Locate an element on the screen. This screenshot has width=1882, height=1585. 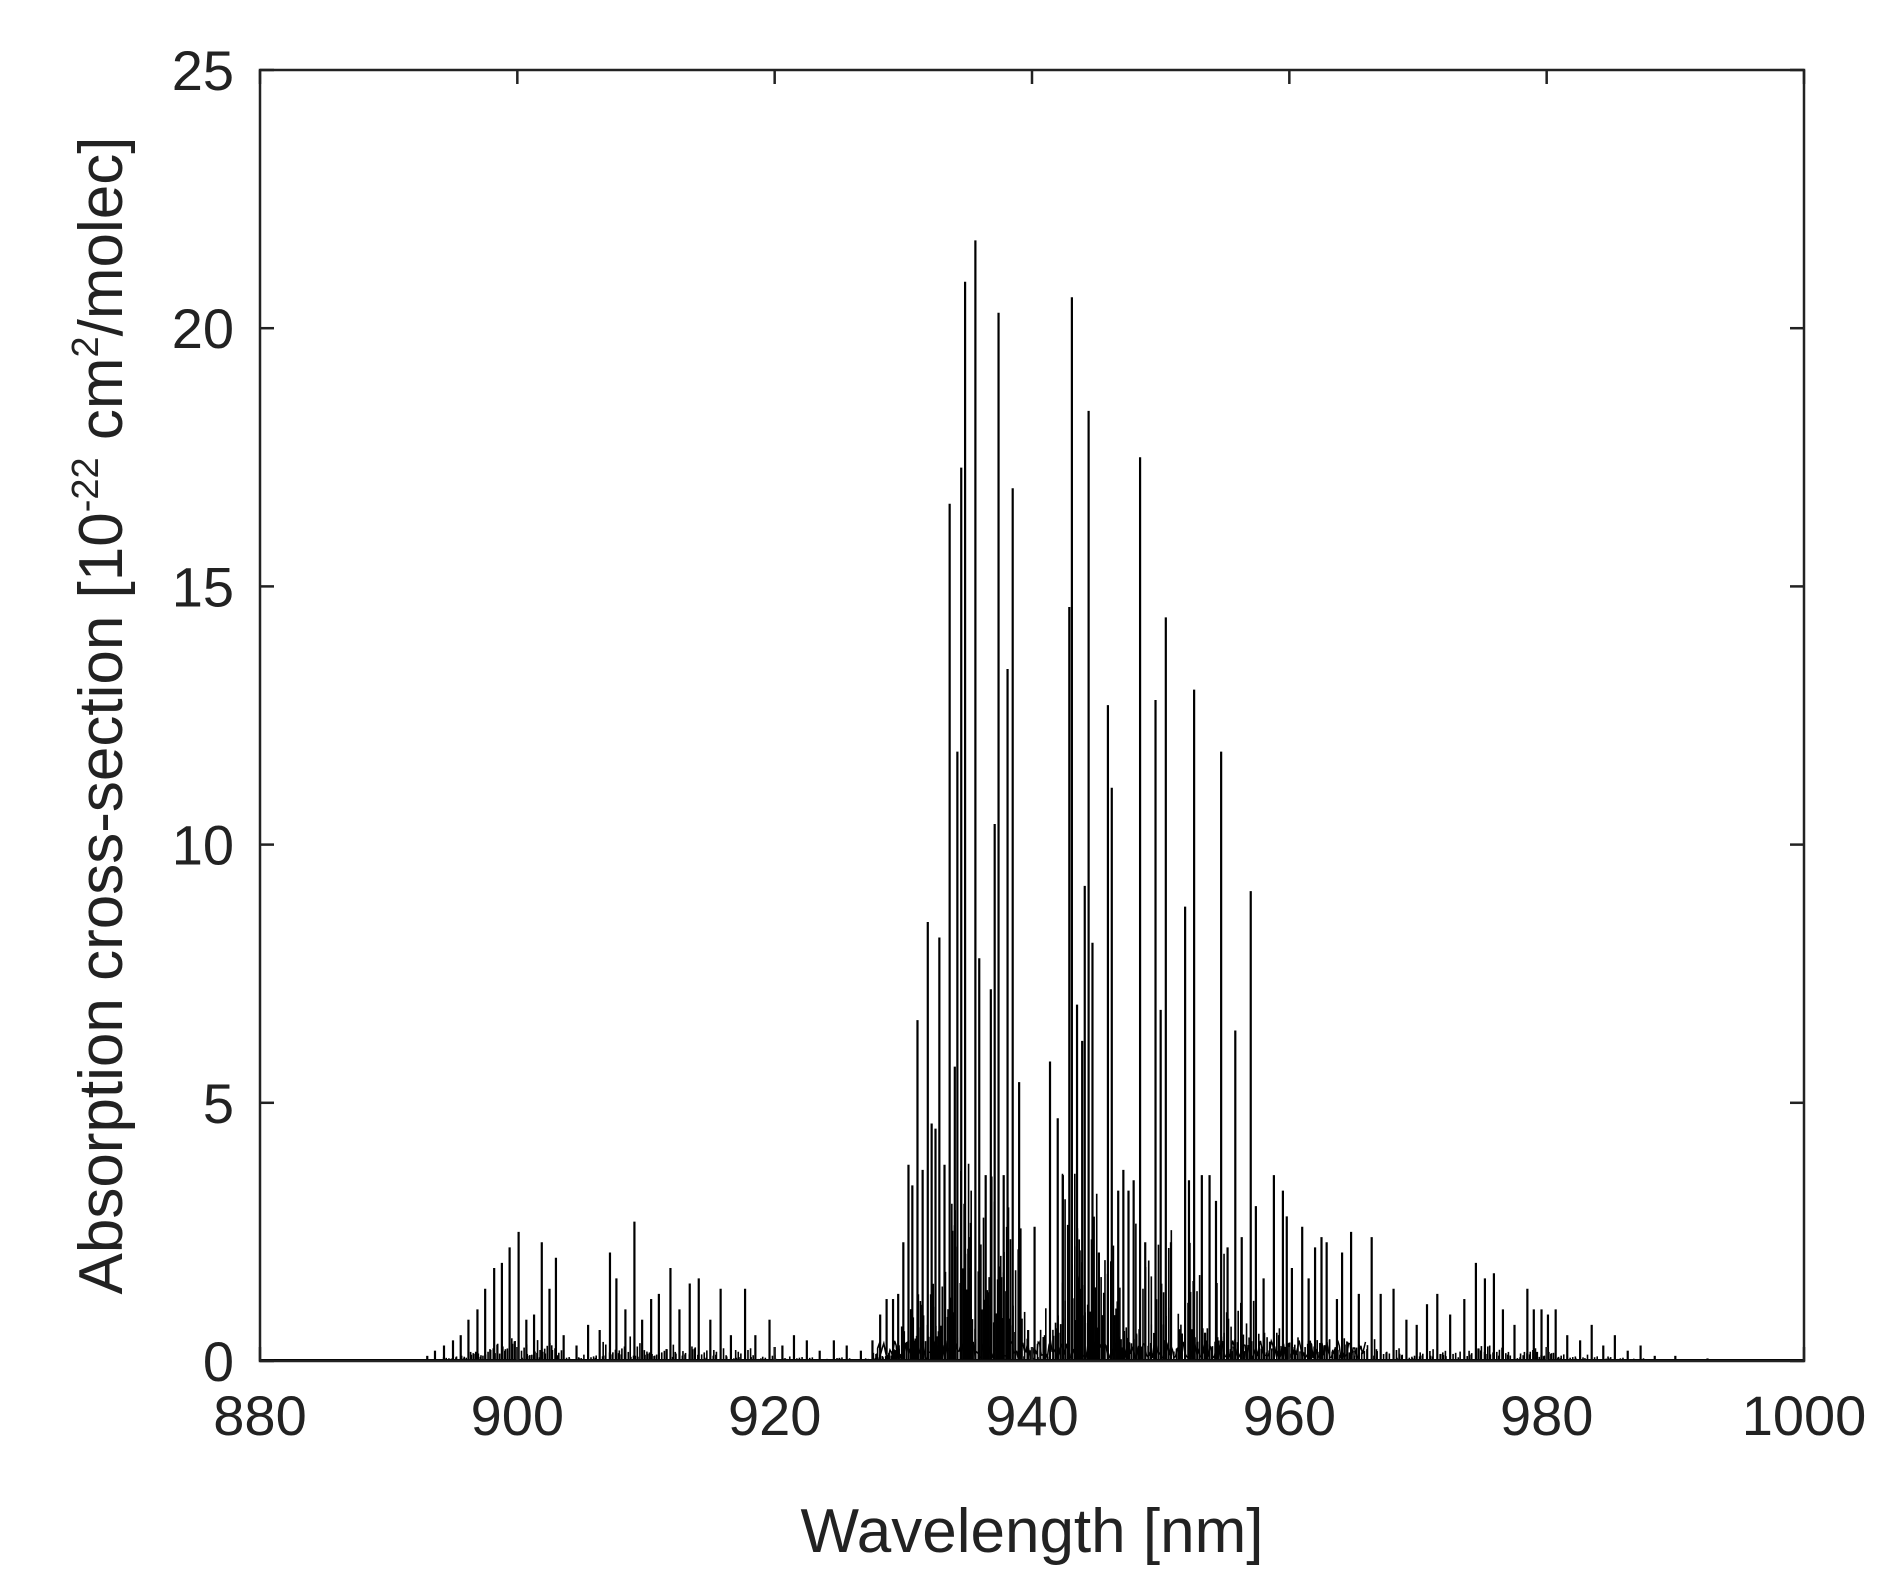
x-tick-label: 880 is located at coordinates (259, 1415).